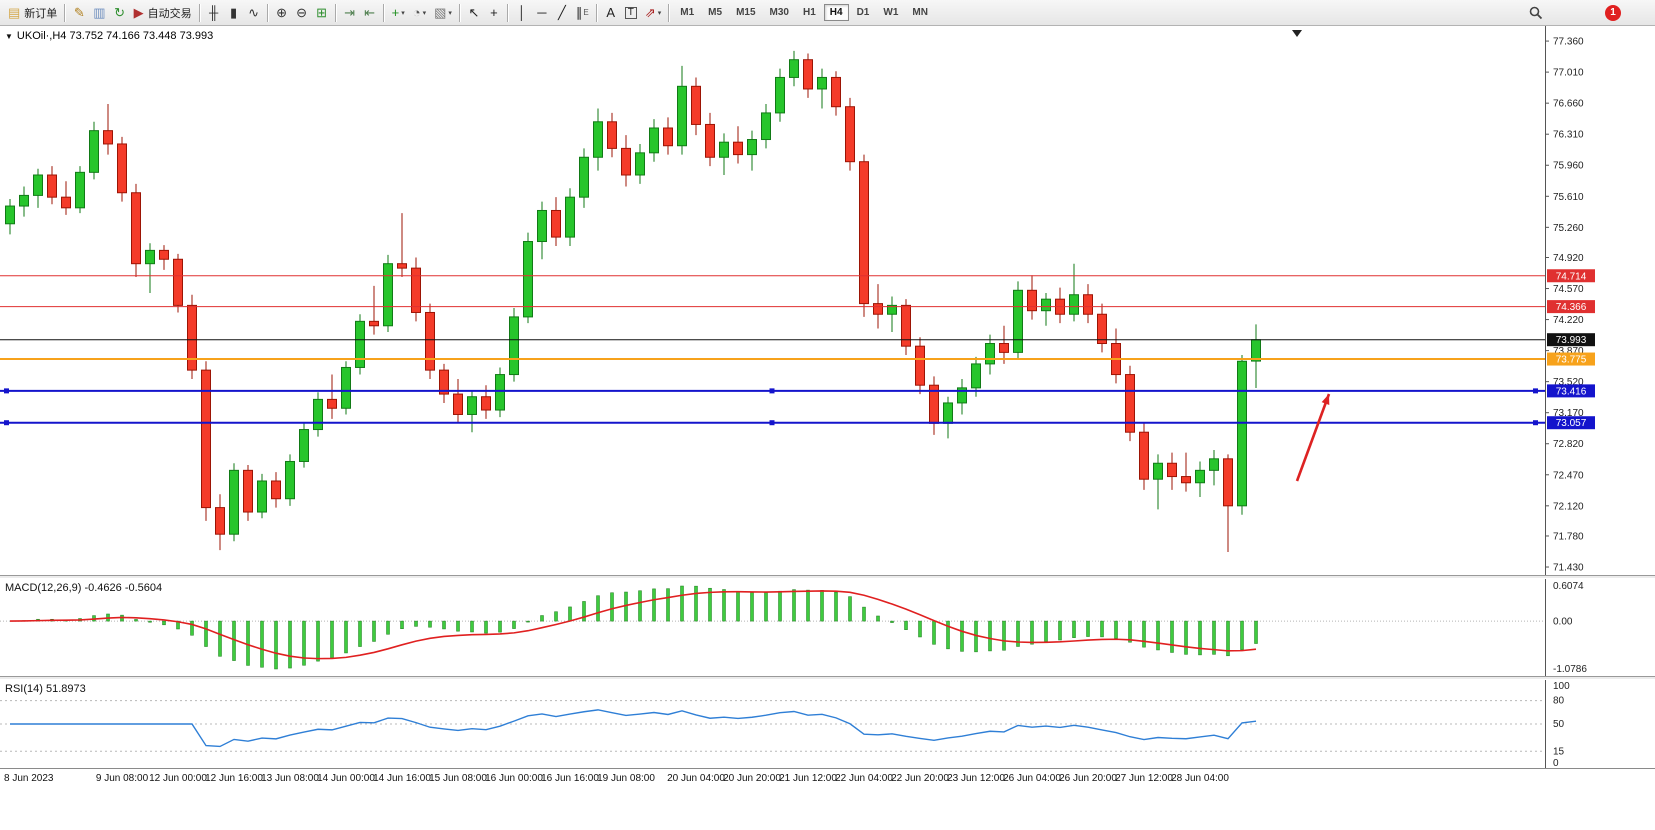  What do you see at coordinates (282, 13) in the screenshot?
I see `zoom-in-icon: ⊕` at bounding box center [282, 13].